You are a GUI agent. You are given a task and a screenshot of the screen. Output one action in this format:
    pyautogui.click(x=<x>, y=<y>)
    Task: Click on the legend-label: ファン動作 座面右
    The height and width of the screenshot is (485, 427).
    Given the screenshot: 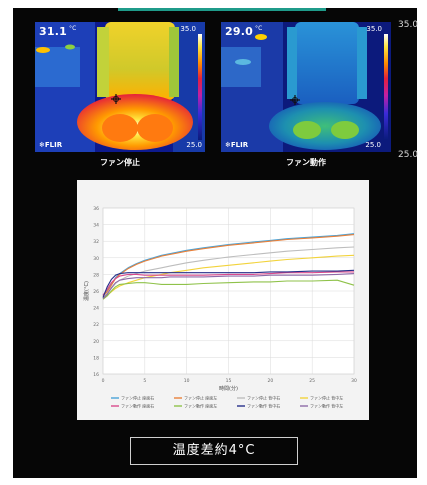 What is the action you would take?
    pyautogui.click(x=137, y=406)
    